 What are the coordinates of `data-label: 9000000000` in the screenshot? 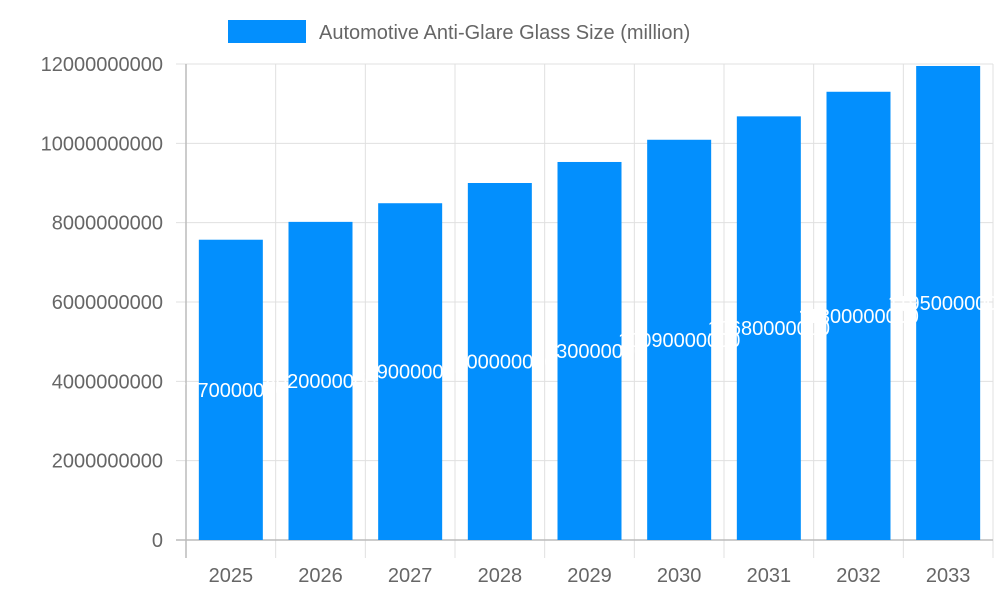 It's located at (499, 363).